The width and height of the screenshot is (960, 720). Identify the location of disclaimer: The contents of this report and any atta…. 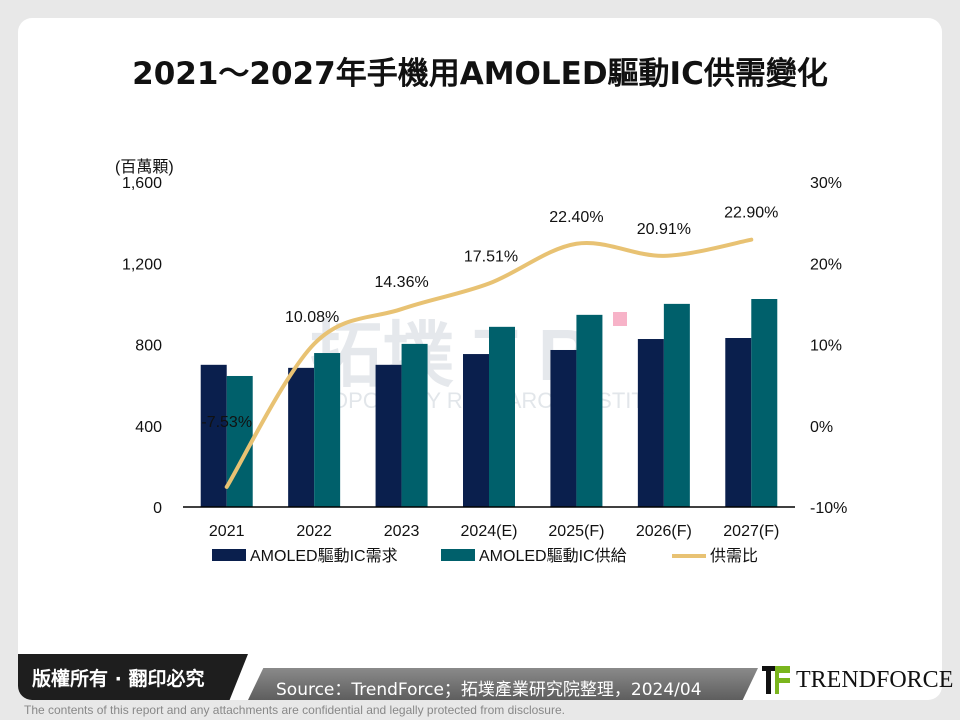
(294, 710).